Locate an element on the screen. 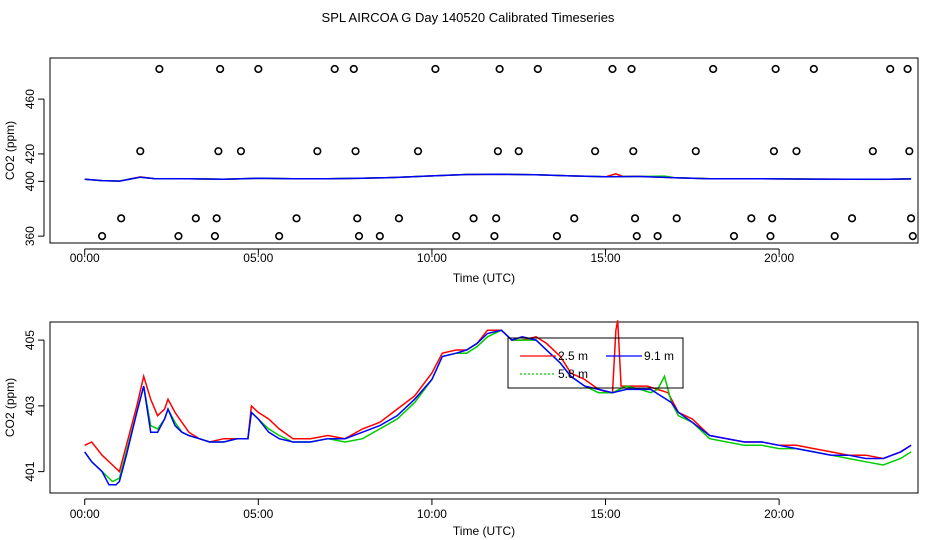 Image resolution: width=936 pixels, height=540 pixels. y-tick-label: 401 is located at coordinates (30, 471).